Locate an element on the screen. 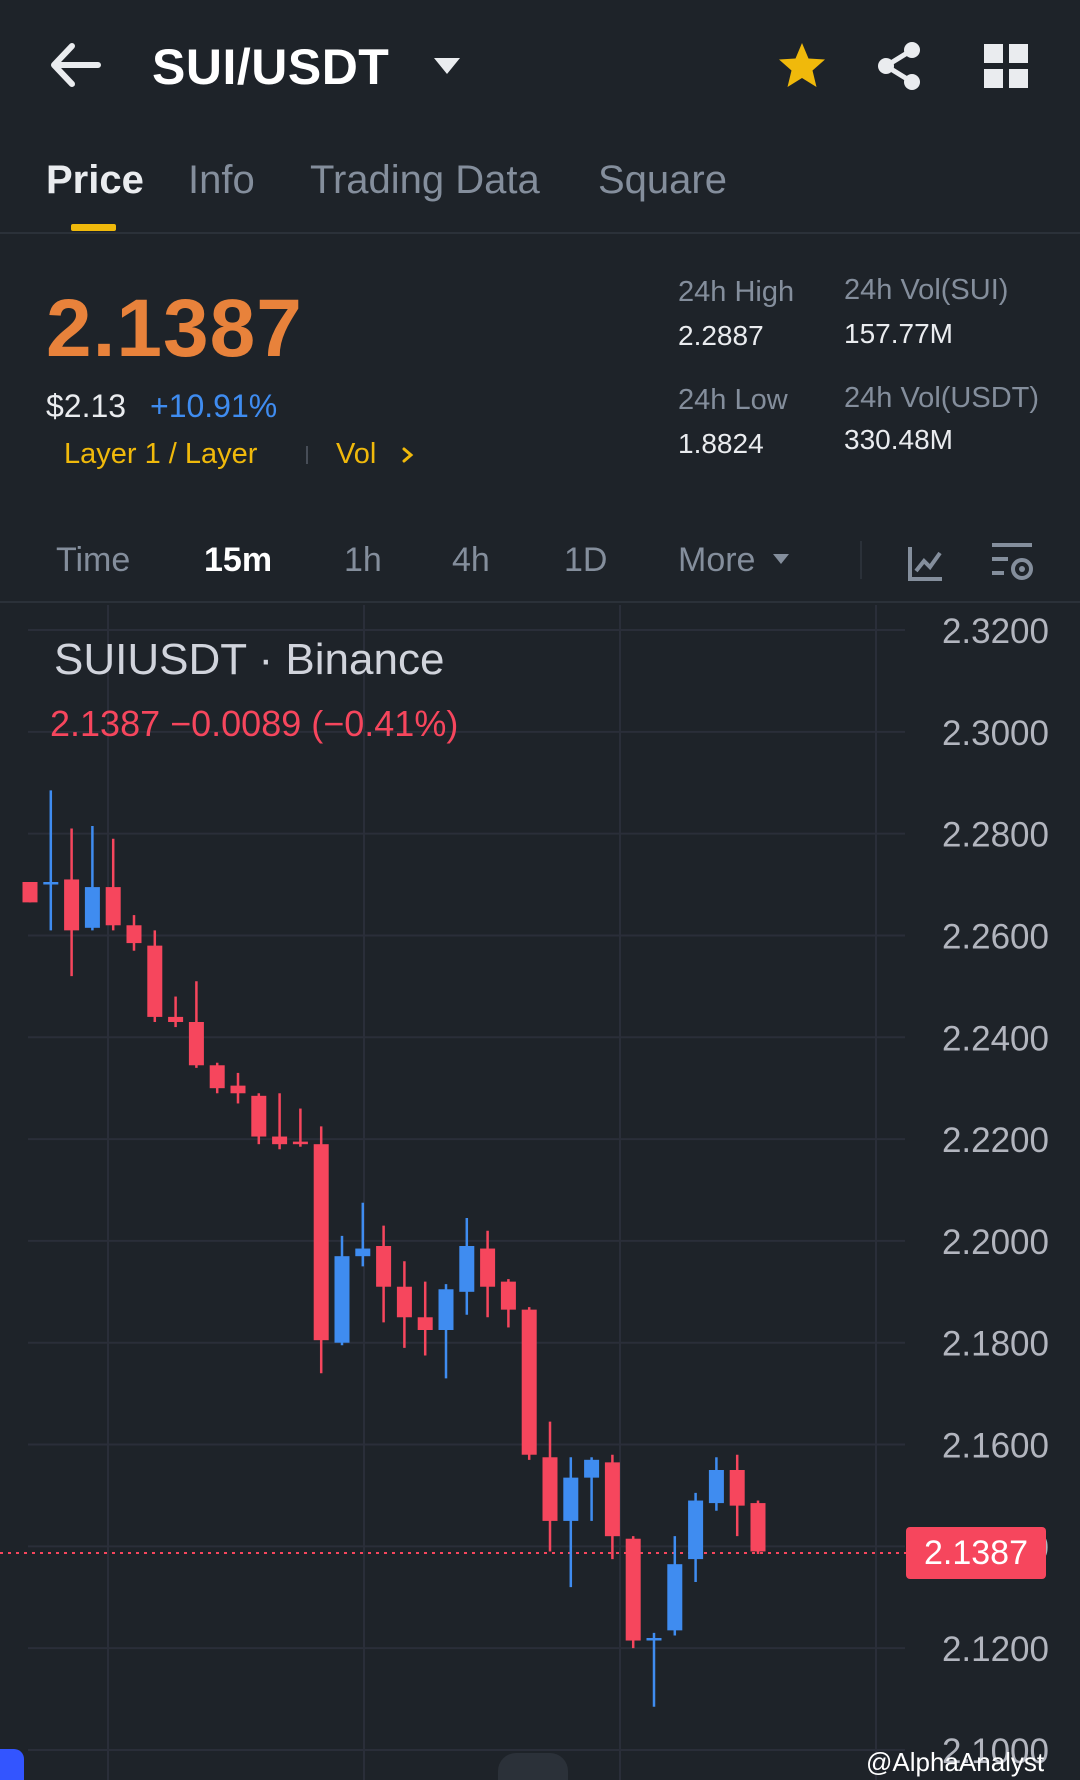  corner-handle is located at coordinates (12, 1764).